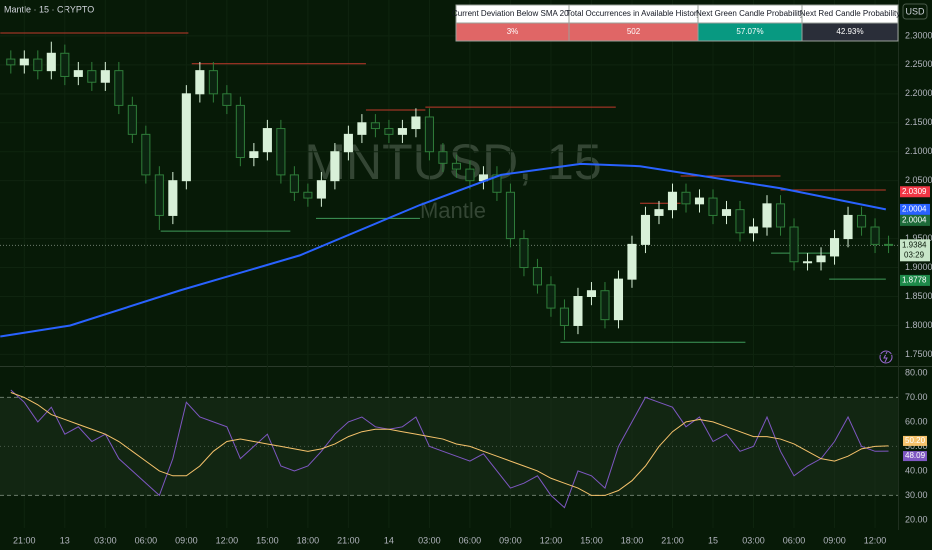 Image resolution: width=932 pixels, height=550 pixels. Describe the element at coordinates (591, 540) in the screenshot. I see `x-tick-label: 15:00` at that location.